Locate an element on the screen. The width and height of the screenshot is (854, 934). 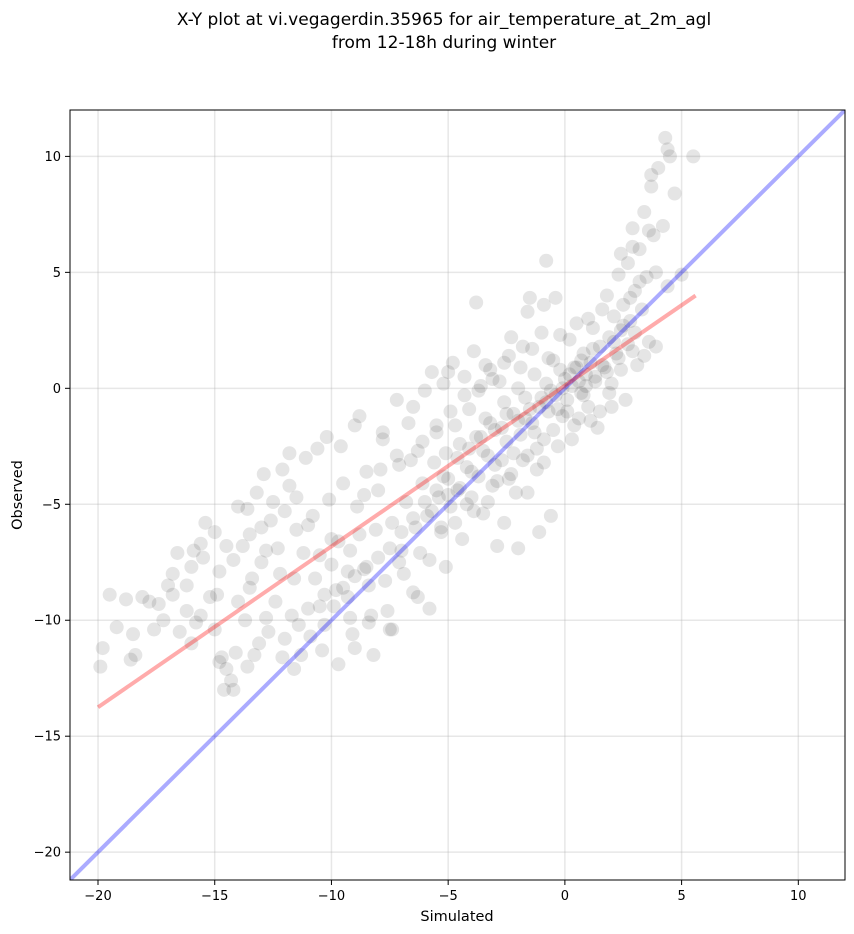
y-tick-label: −10 is located at coordinates (47, 621).